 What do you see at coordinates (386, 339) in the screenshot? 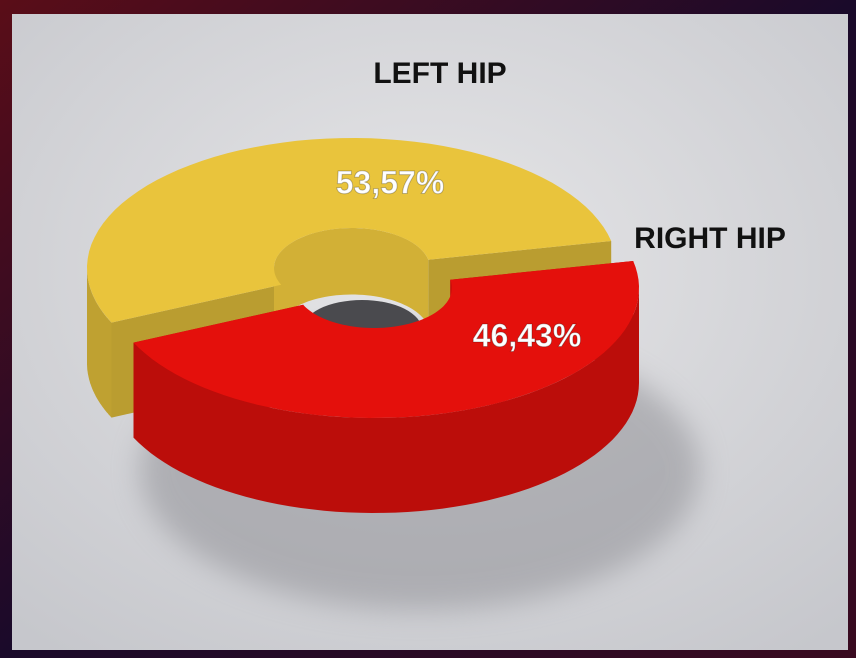
I see `slice-top` at bounding box center [386, 339].